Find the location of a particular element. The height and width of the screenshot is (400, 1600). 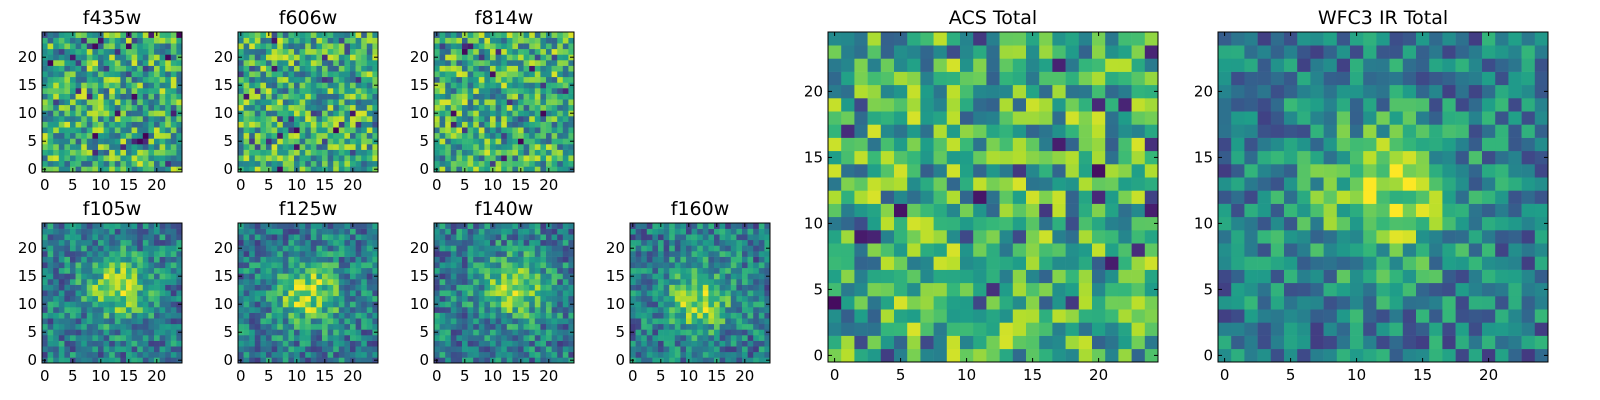

axes-frame is located at coordinates (308, 293).